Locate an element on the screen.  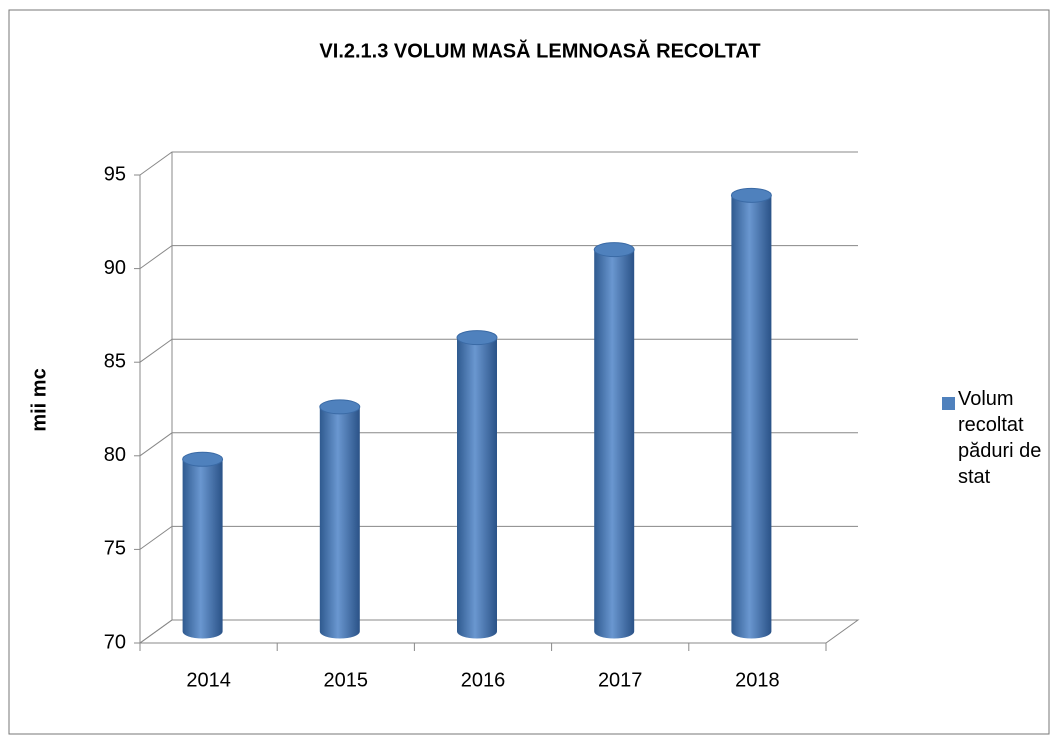
legend-label: Volum recoltat păduri de stat is located at coordinates (1000, 438).